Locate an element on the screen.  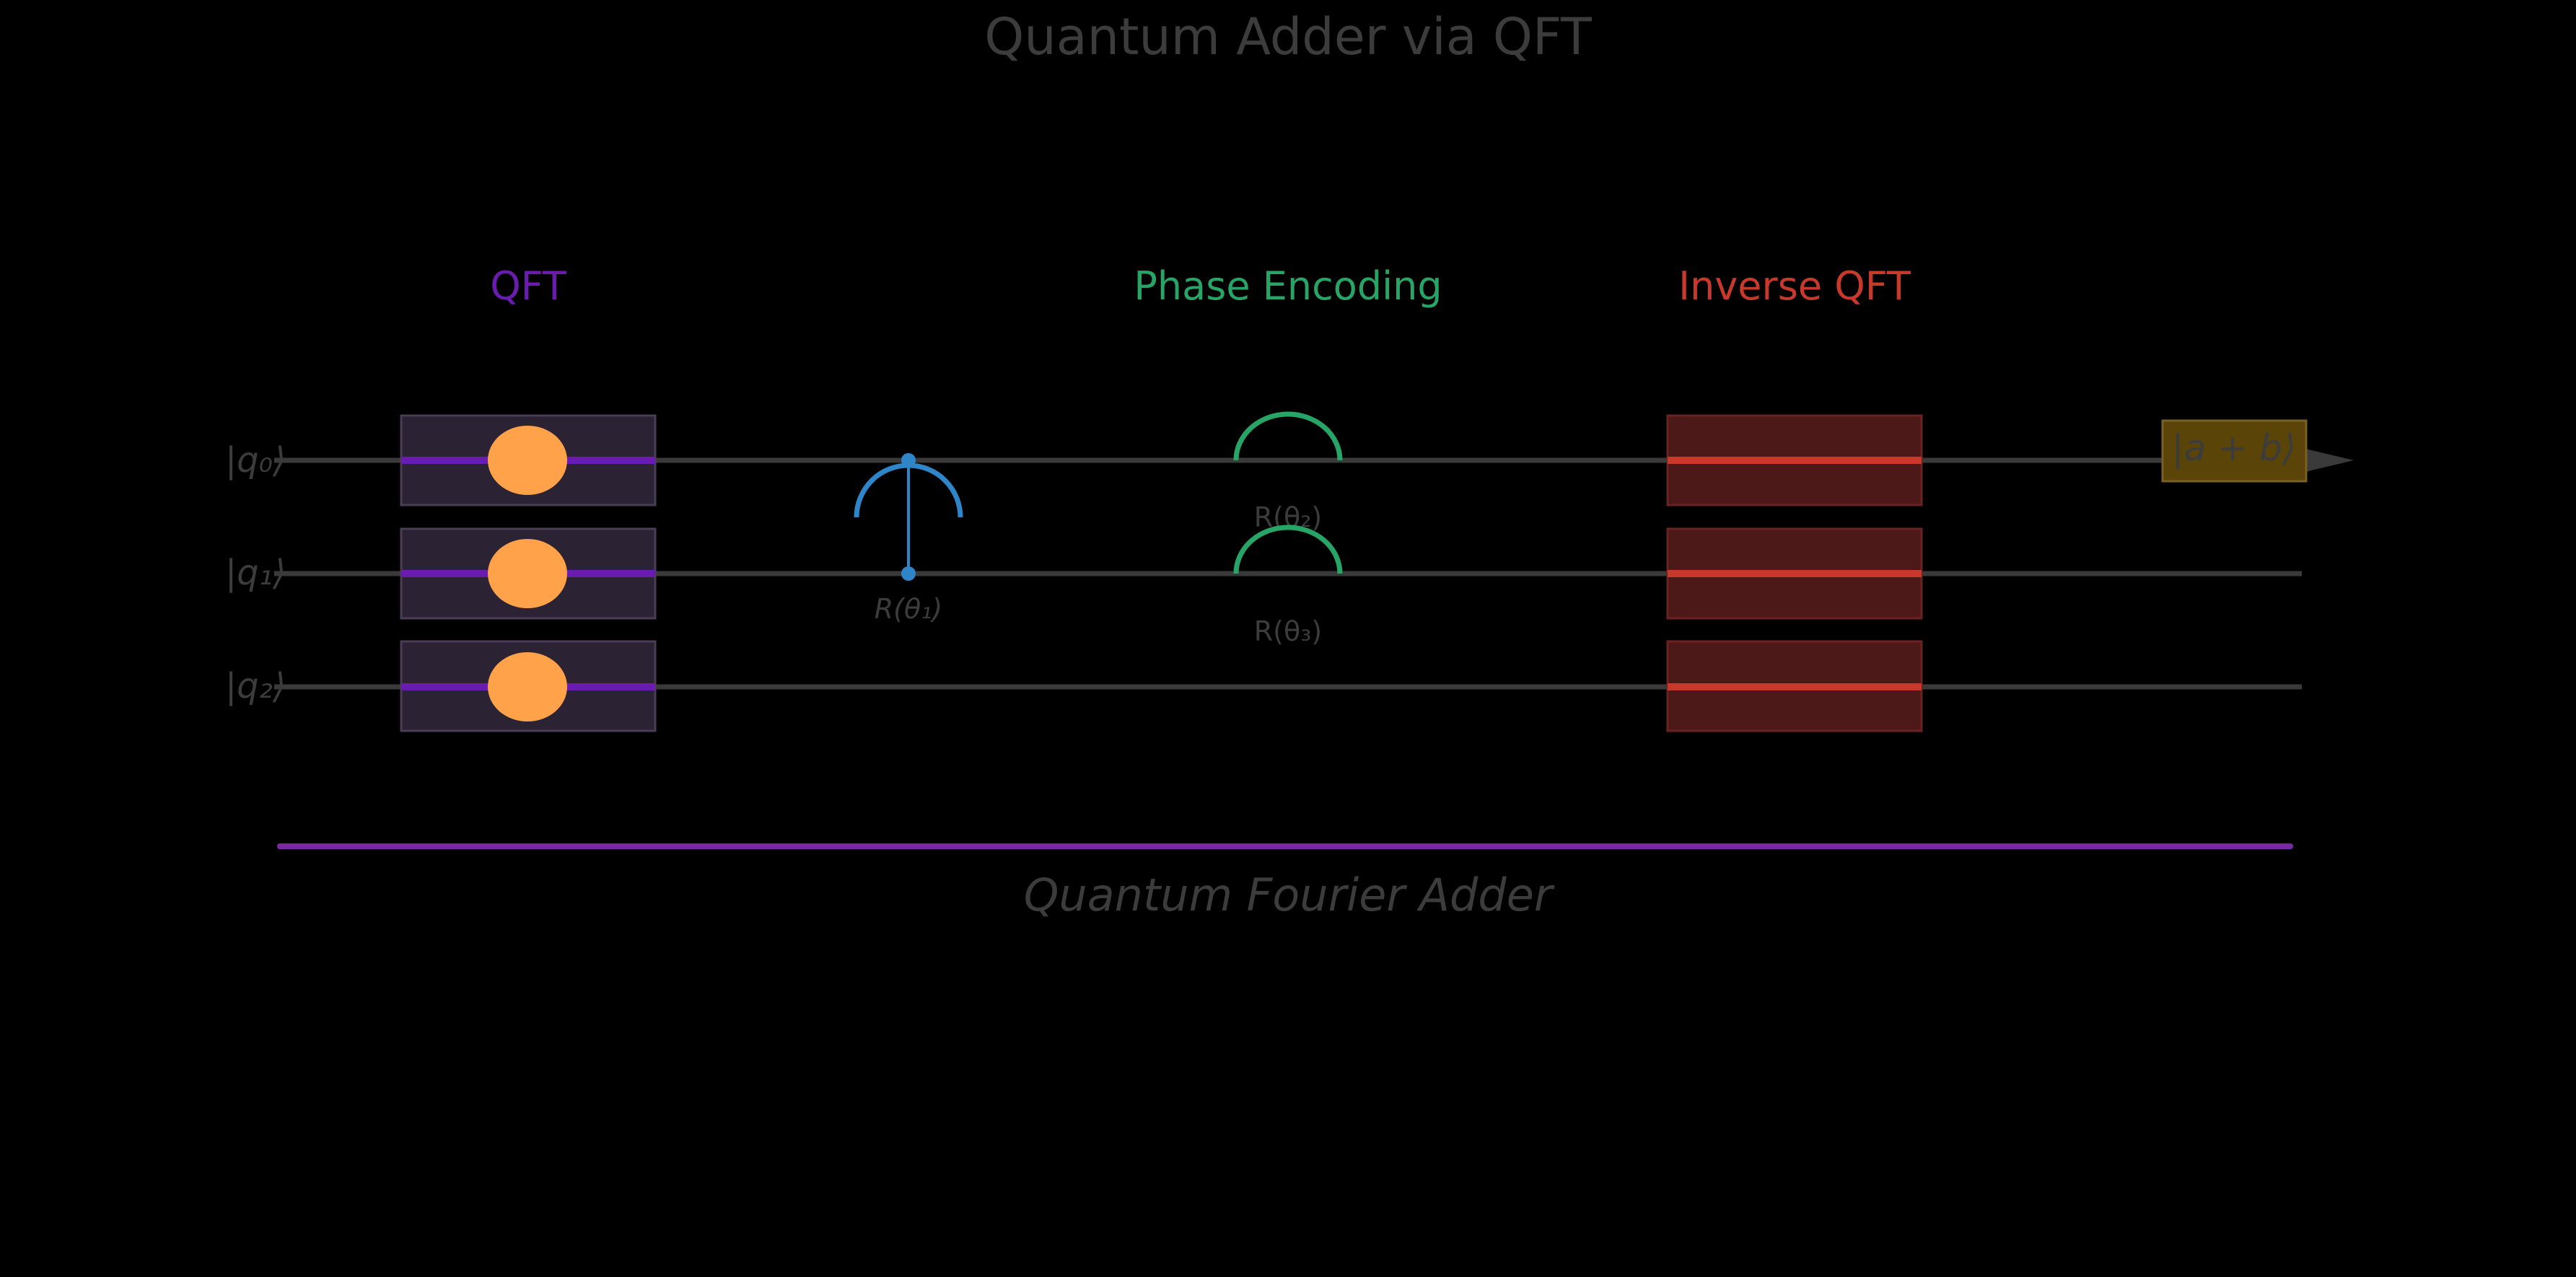
controlled-rotation-gate is located at coordinates (908, 517).